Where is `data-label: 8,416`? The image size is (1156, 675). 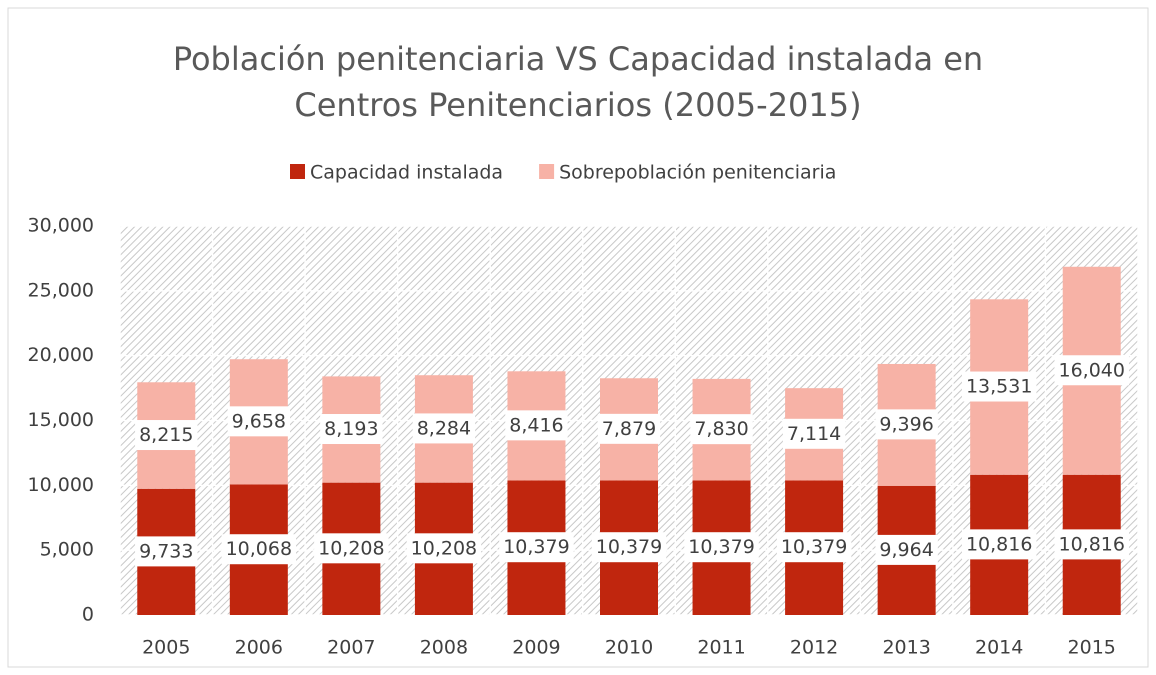
data-label: 8,416 is located at coordinates (536, 425).